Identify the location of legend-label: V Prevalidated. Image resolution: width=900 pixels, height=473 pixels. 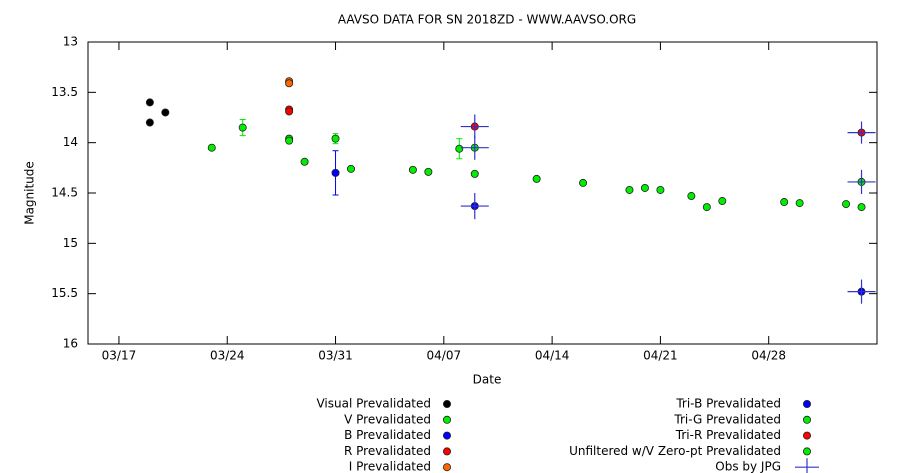
(387, 419).